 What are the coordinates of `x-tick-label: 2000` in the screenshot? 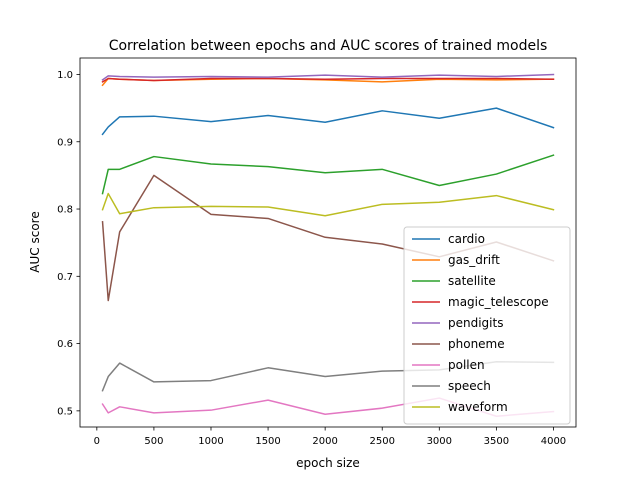 It's located at (324, 441).